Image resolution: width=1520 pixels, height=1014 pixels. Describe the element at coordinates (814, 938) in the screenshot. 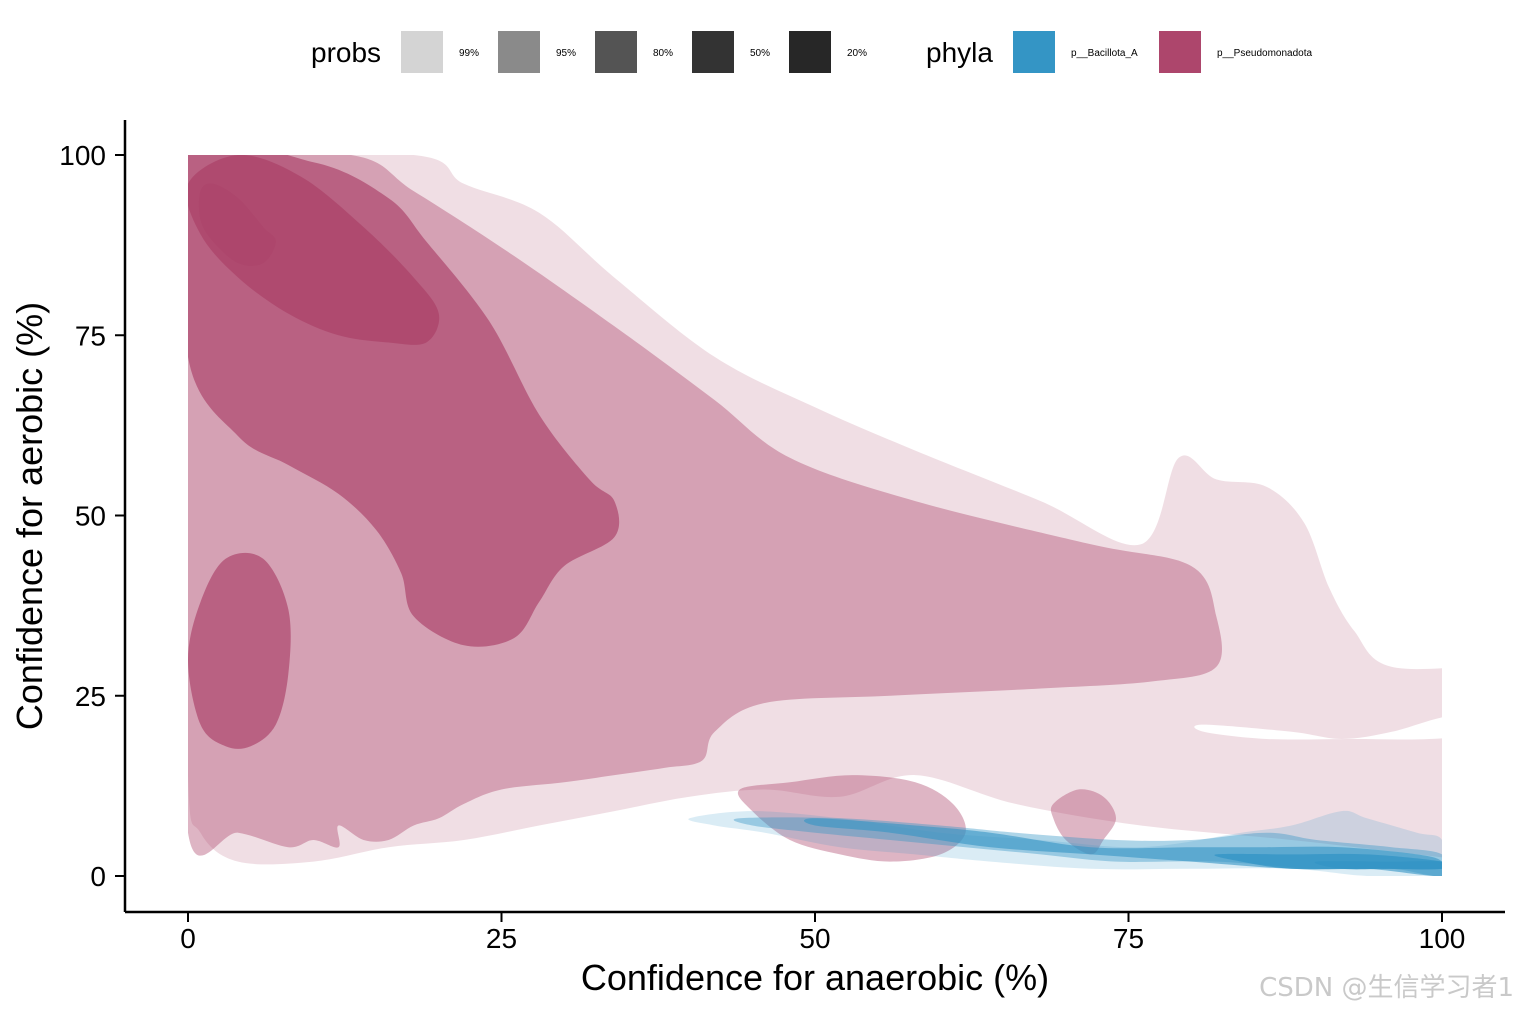

I see `x-tick-label: 50` at that location.